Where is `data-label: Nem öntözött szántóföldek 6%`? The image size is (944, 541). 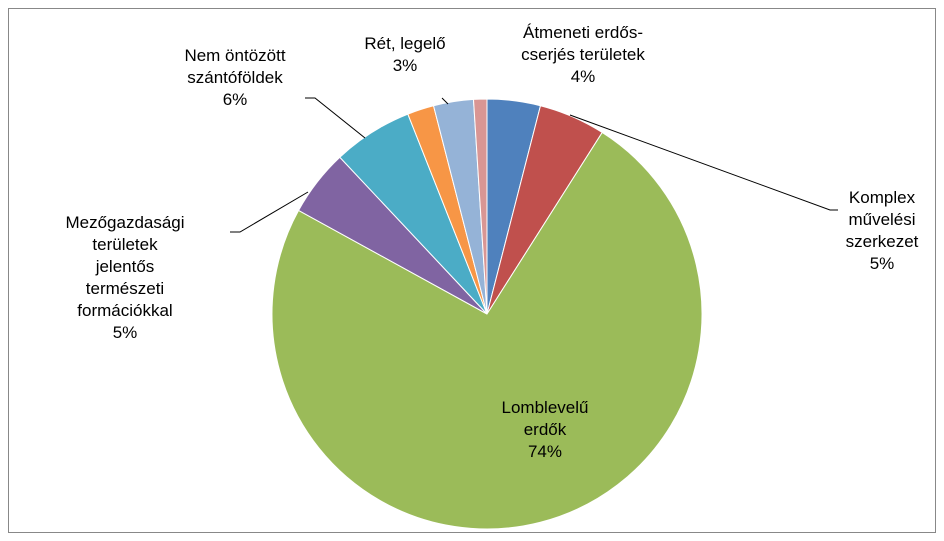 data-label: Nem öntözött szántóföldek 6% is located at coordinates (234, 78).